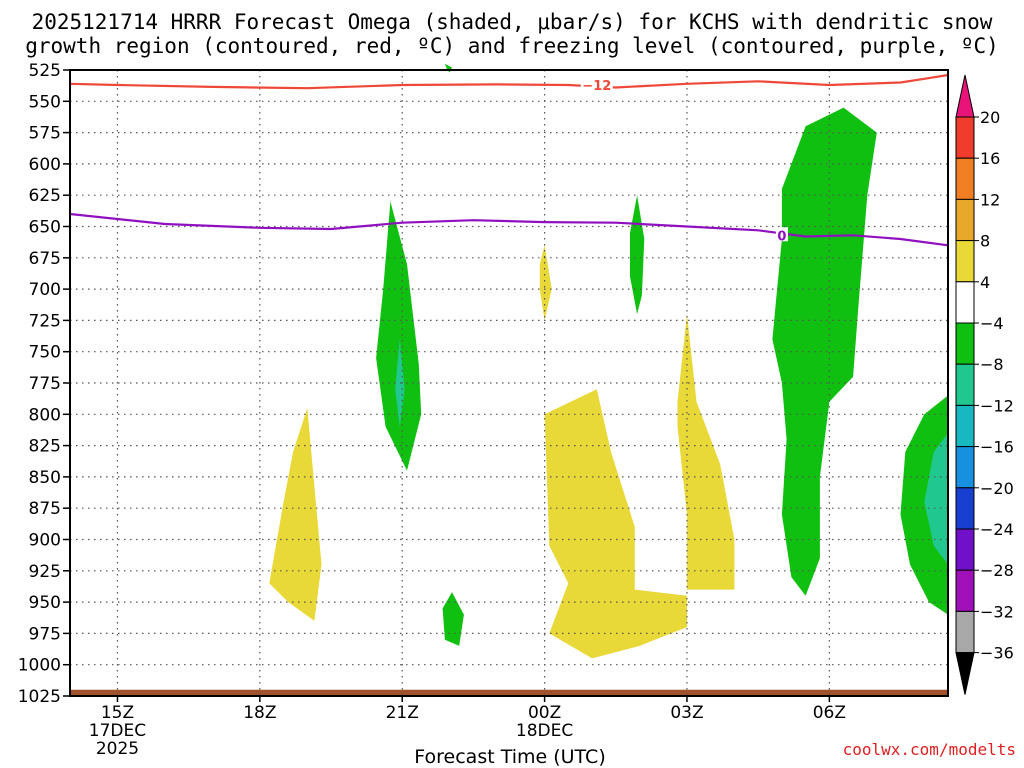 This screenshot has width=1024, height=768. What do you see at coordinates (686, 713) in the screenshot?
I see `x-tick-label: 03Z` at bounding box center [686, 713].